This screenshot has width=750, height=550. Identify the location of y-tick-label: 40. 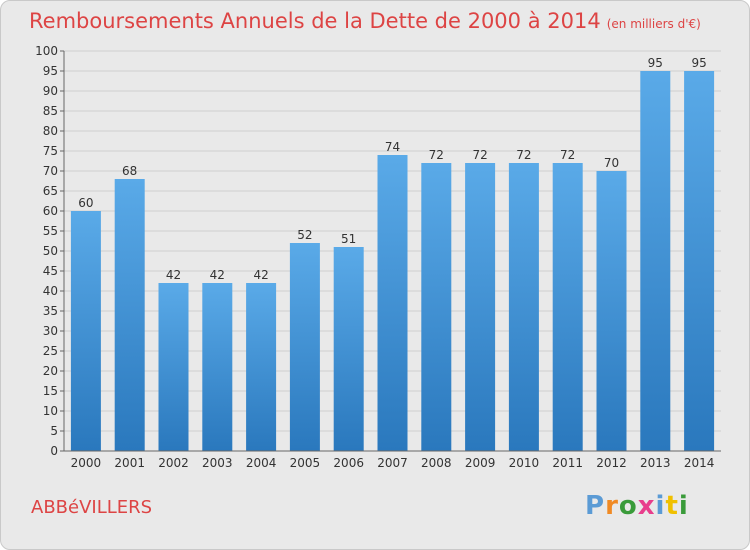
(50, 291).